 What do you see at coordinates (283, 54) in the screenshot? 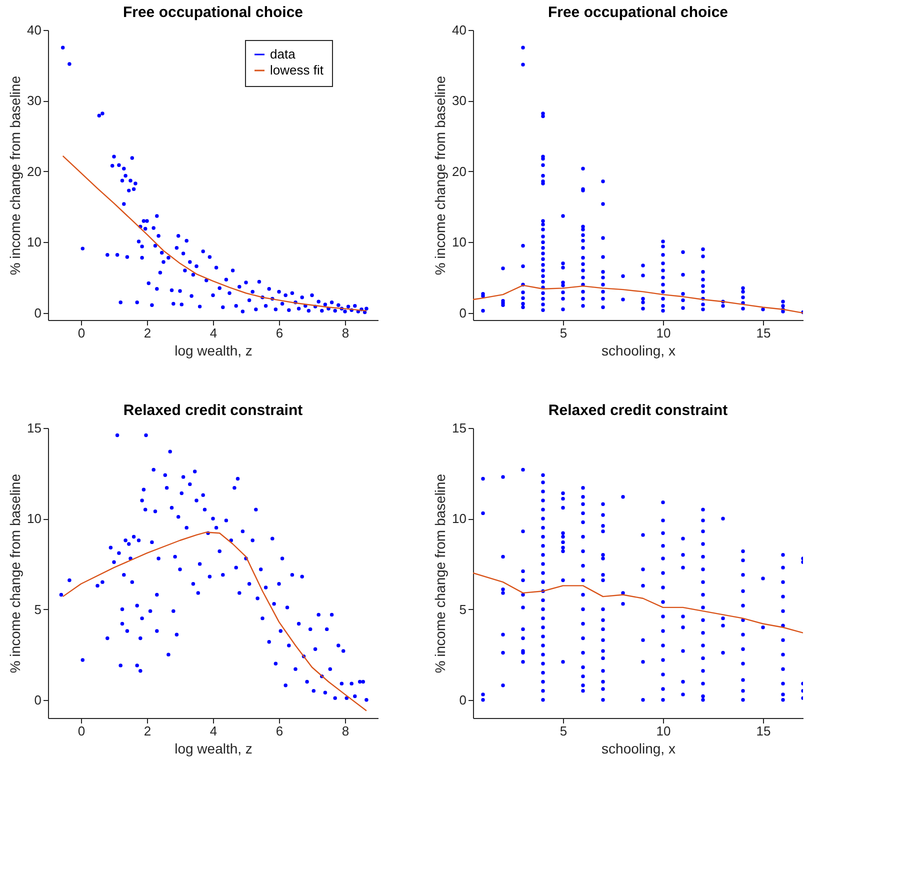
I see `legend-label: data` at bounding box center [283, 54].